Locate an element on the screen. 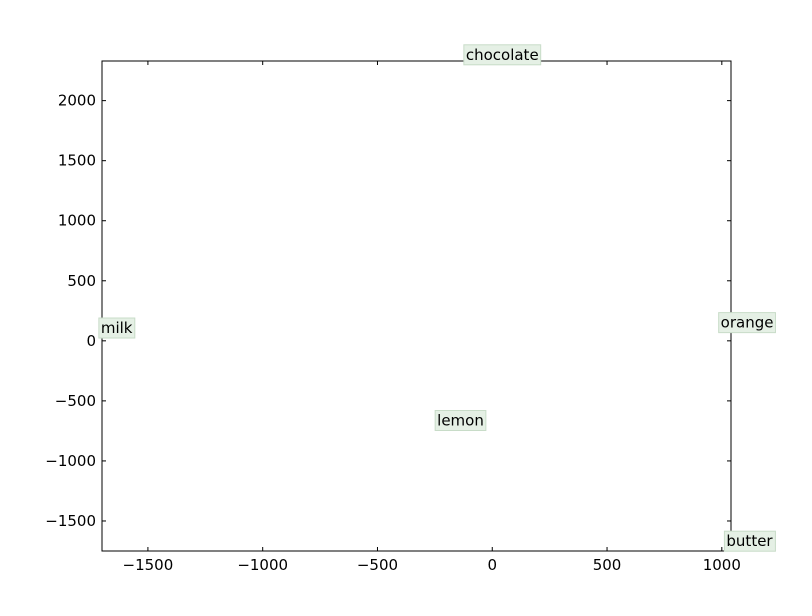  y-tick-label: −1000 is located at coordinates (70, 461).